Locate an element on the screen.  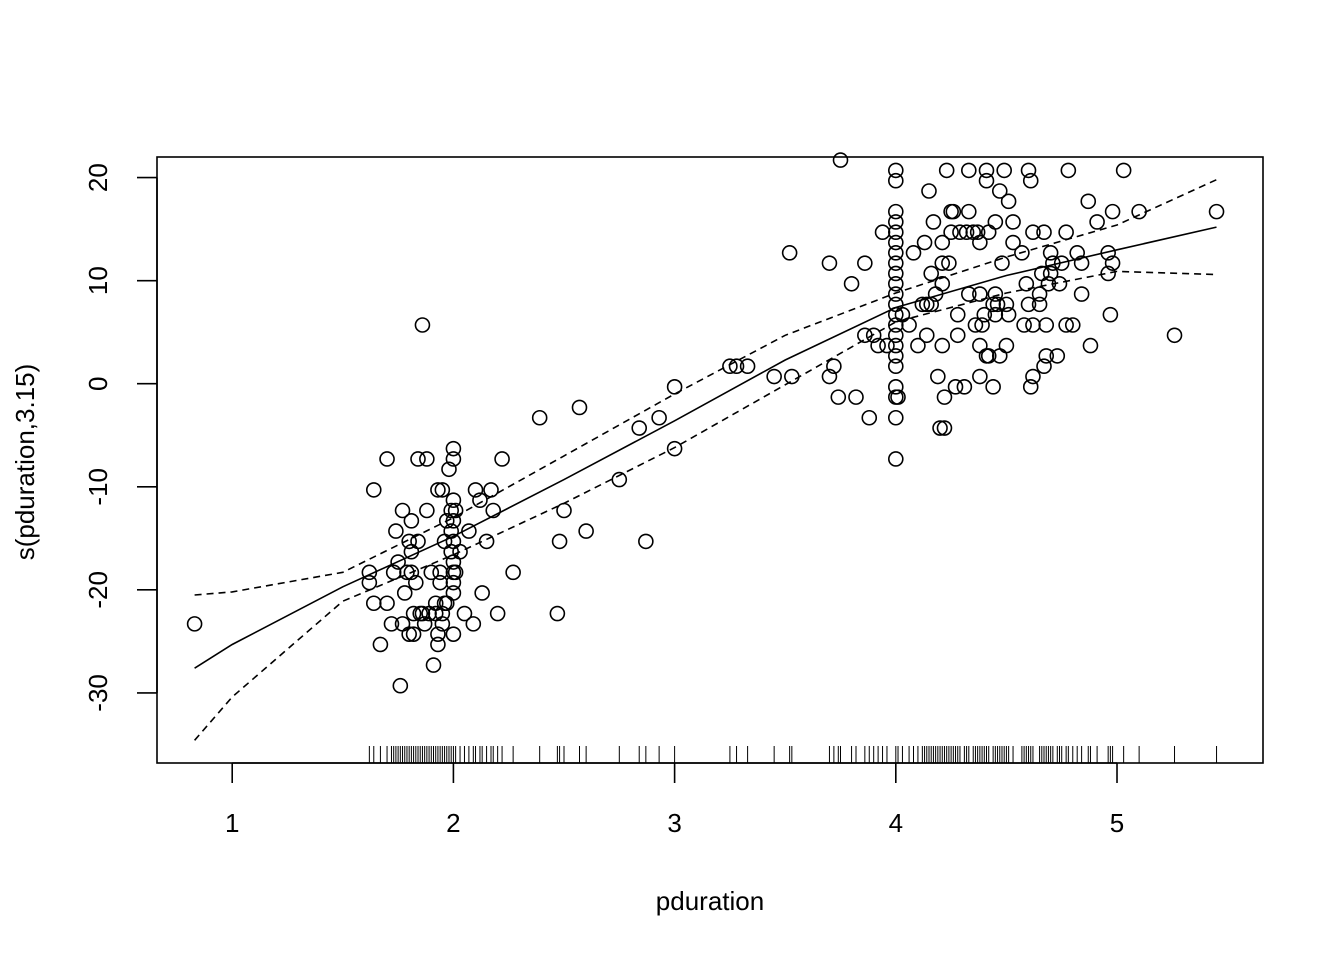
x-tick-label: 4 is located at coordinates (896, 823).